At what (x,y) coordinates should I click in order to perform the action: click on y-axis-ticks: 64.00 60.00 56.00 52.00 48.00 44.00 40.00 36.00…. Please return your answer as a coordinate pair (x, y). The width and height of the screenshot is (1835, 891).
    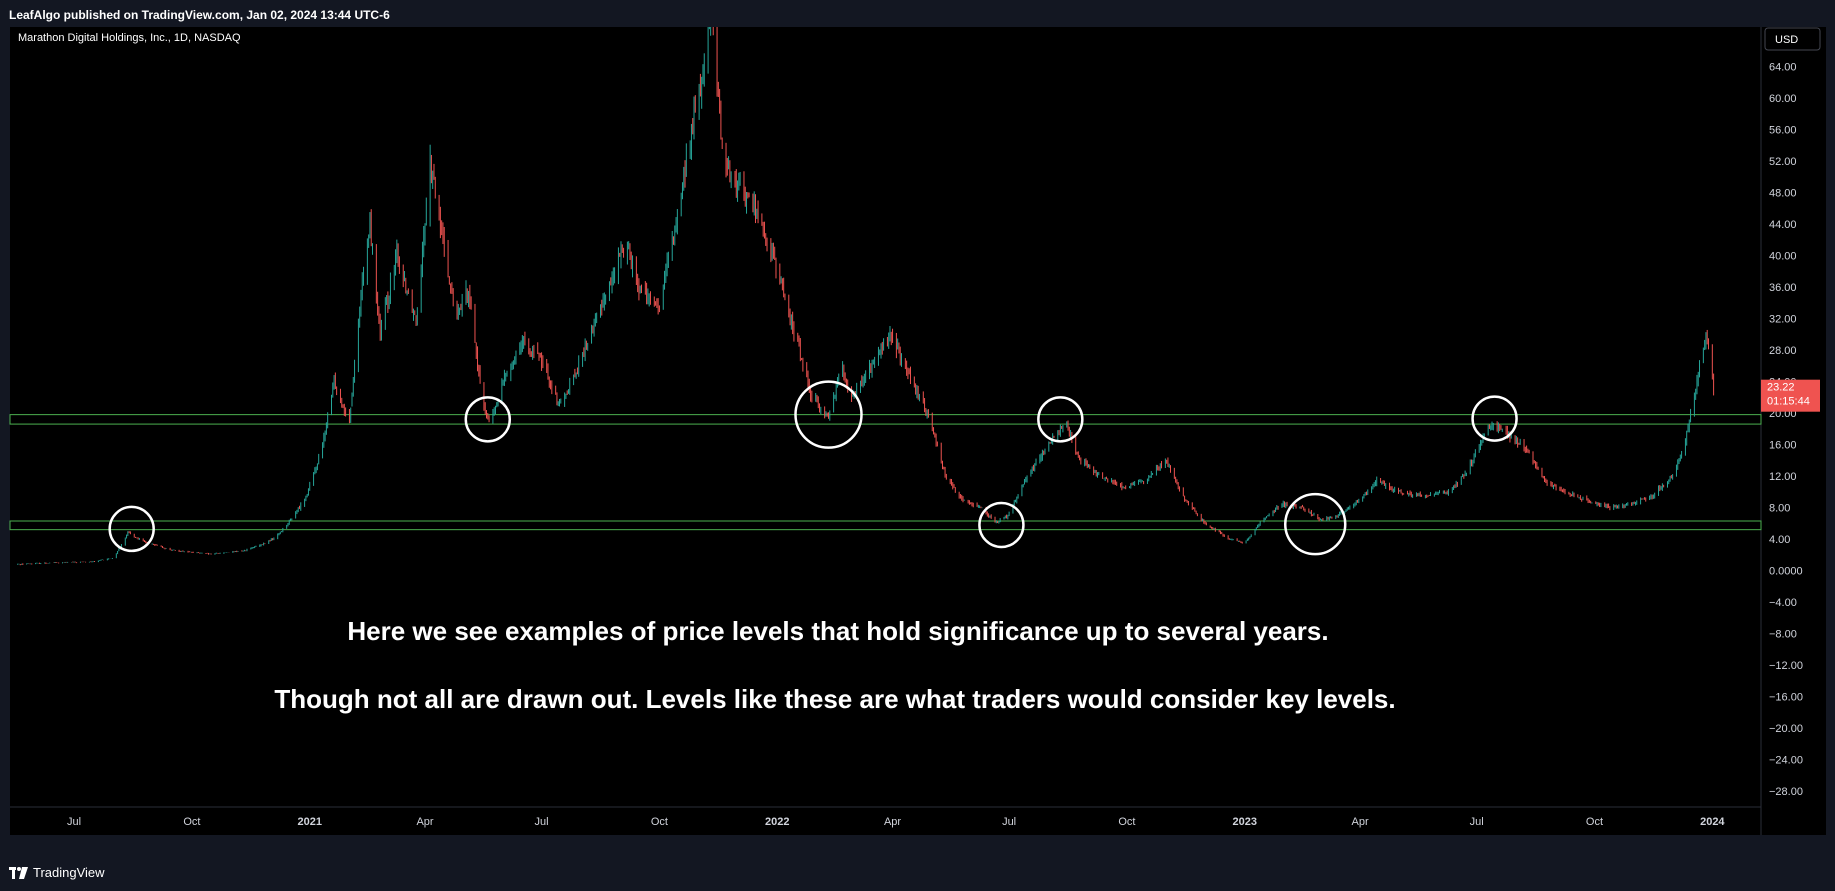
    Looking at the image, I should click on (1786, 429).